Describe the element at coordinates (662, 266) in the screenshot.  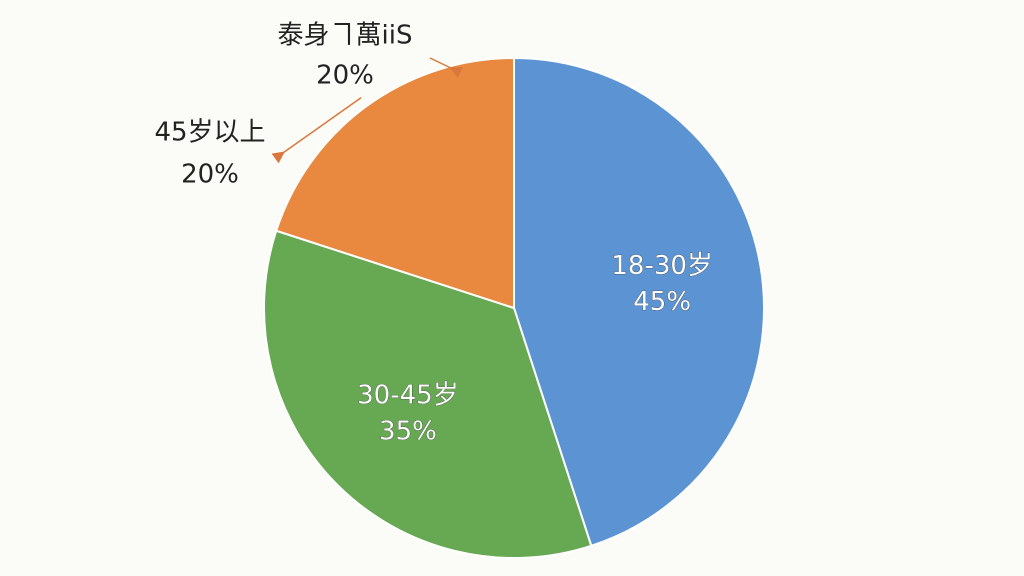
I see `slice-label: 18-30岁` at that location.